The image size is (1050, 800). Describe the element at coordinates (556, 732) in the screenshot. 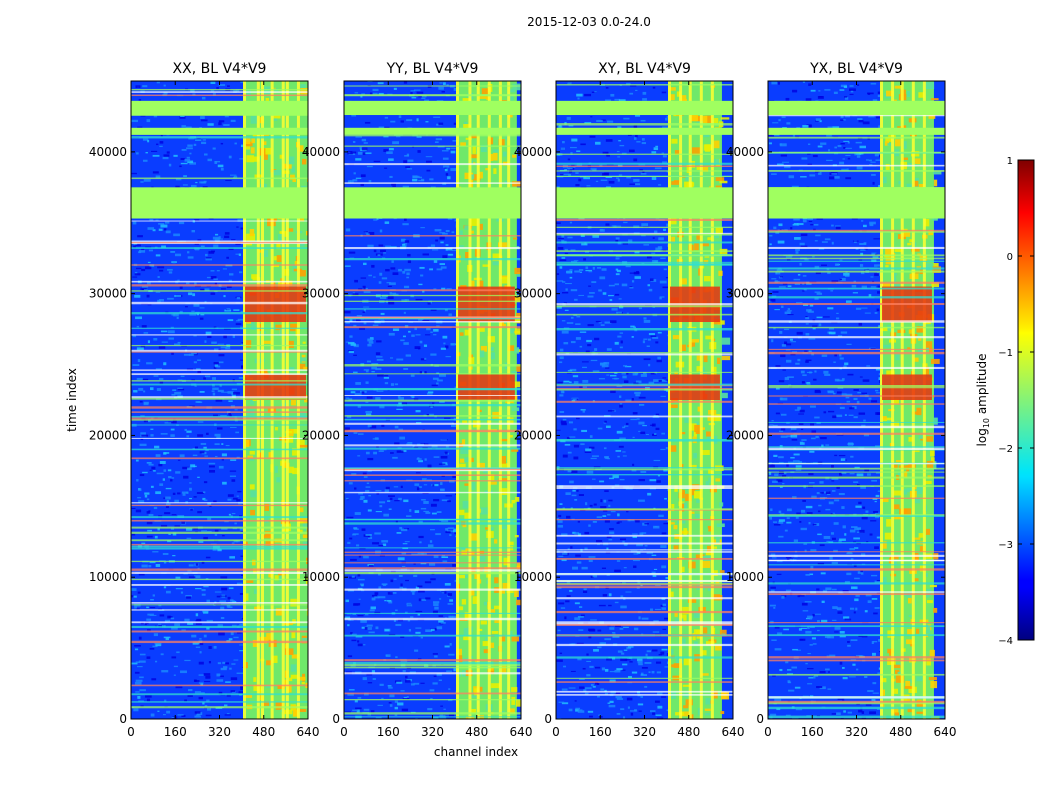

I see `x-tick-label: 0` at that location.